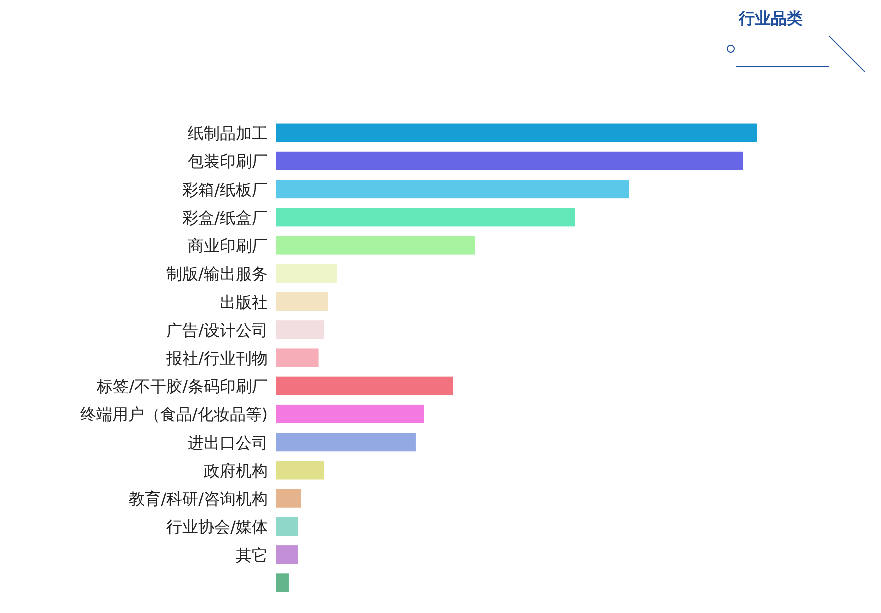 The width and height of the screenshot is (881, 613). What do you see at coordinates (770, 18) in the screenshot?
I see `chart-title: 行业品类` at bounding box center [770, 18].